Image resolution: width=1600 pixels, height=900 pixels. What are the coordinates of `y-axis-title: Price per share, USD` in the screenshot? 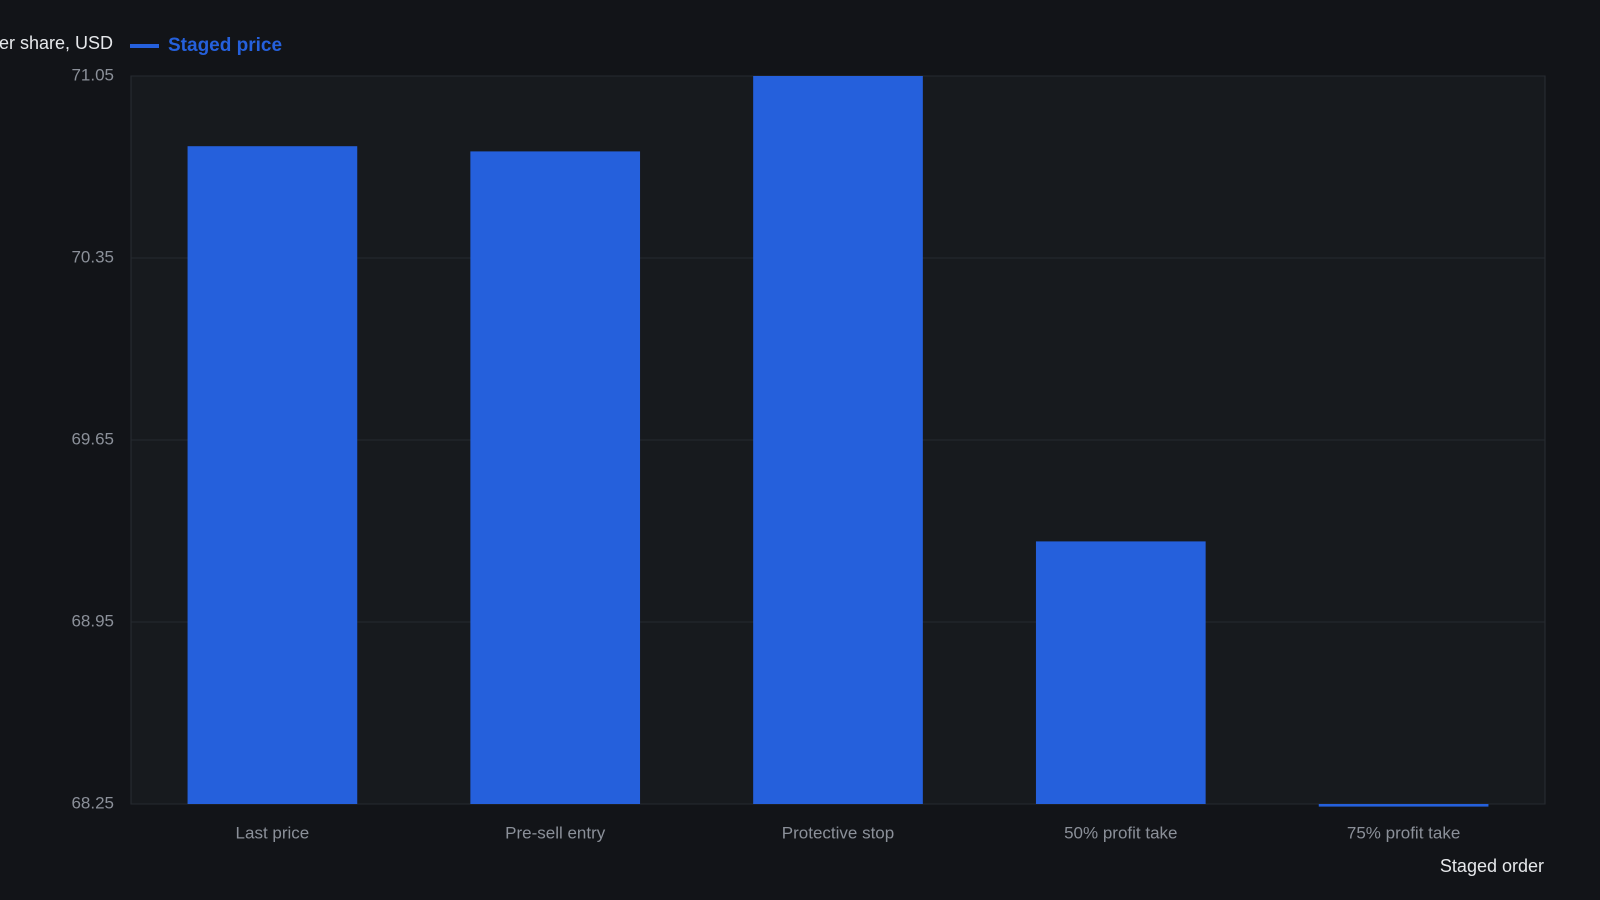 It's located at (56, 43).